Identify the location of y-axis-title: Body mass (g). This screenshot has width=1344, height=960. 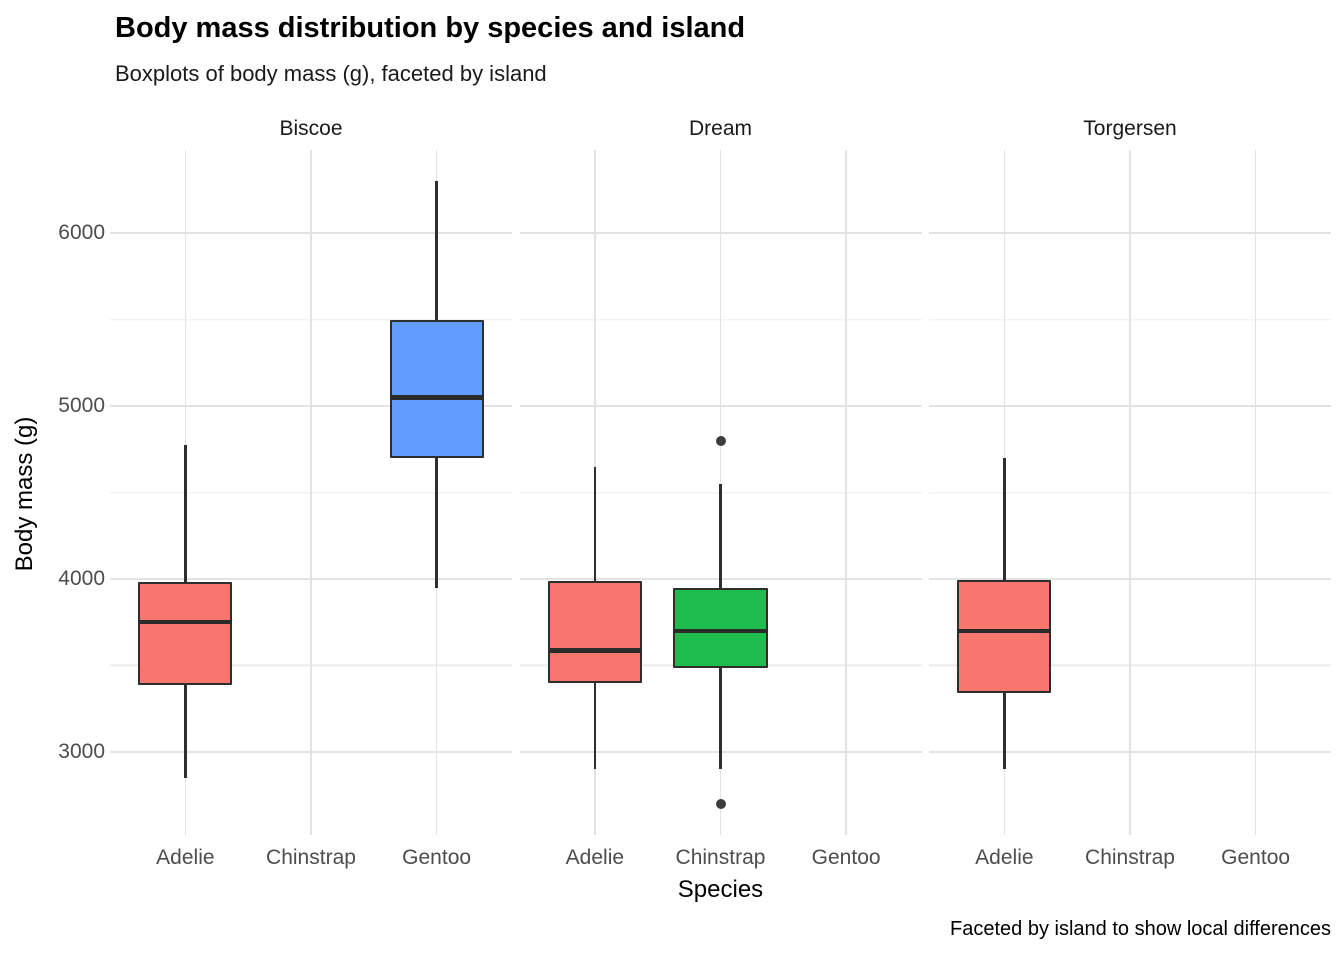
(24, 494).